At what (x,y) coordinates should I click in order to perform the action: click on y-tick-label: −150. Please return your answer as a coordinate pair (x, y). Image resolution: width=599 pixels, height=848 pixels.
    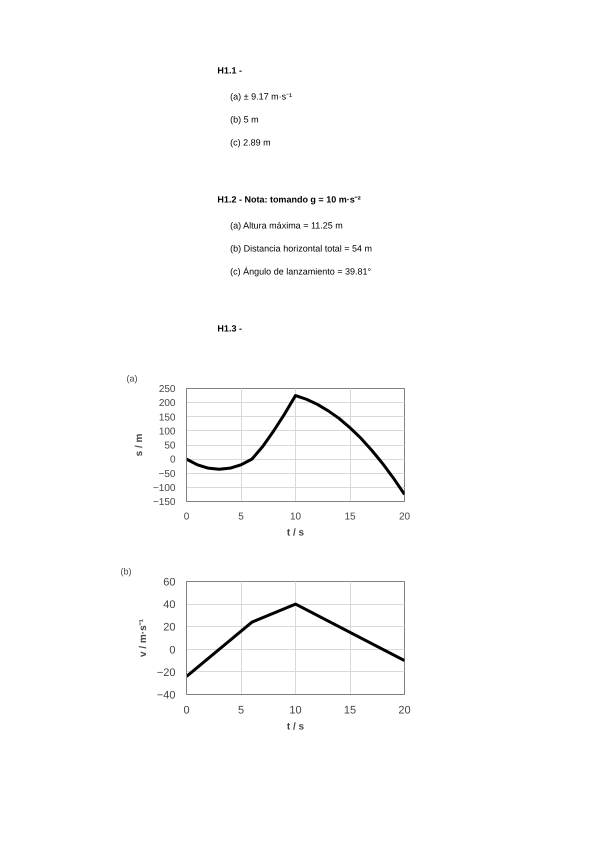
    Looking at the image, I should click on (164, 502).